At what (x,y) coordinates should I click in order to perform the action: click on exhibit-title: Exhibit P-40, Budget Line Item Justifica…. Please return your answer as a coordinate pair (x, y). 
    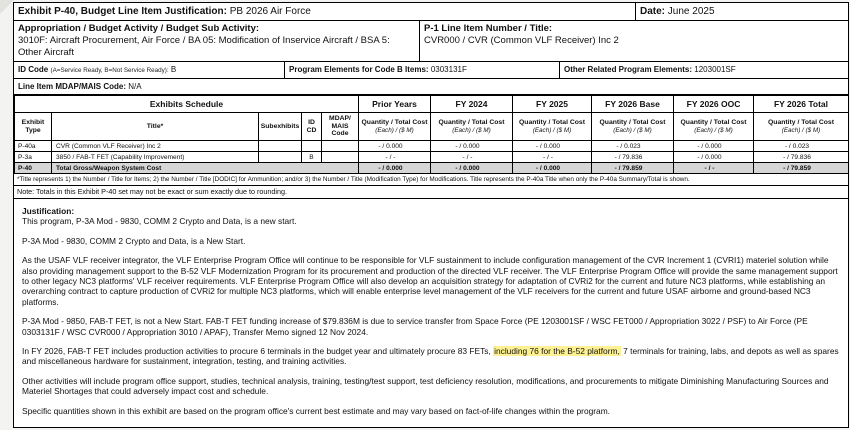
    Looking at the image, I should click on (325, 11).